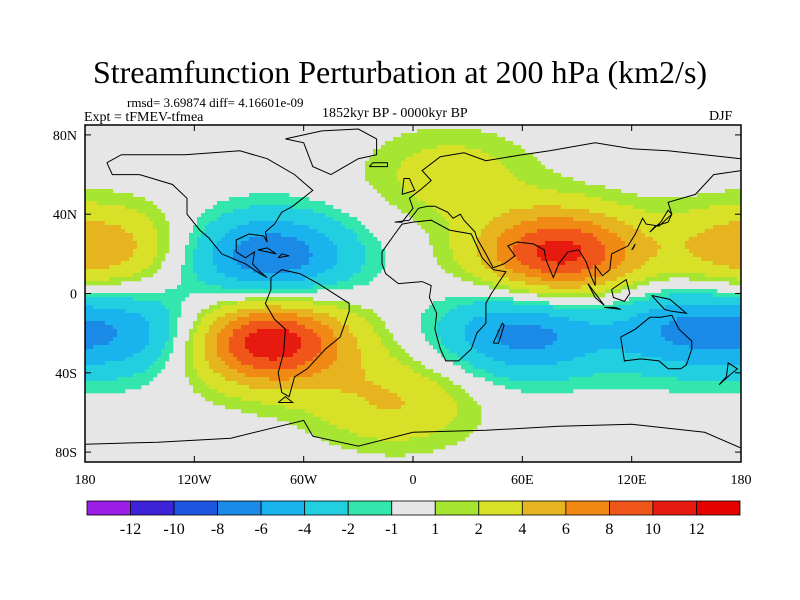 This screenshot has height=600, width=800. Describe the element at coordinates (566, 529) in the screenshot. I see `colorbar-label: 6` at that location.